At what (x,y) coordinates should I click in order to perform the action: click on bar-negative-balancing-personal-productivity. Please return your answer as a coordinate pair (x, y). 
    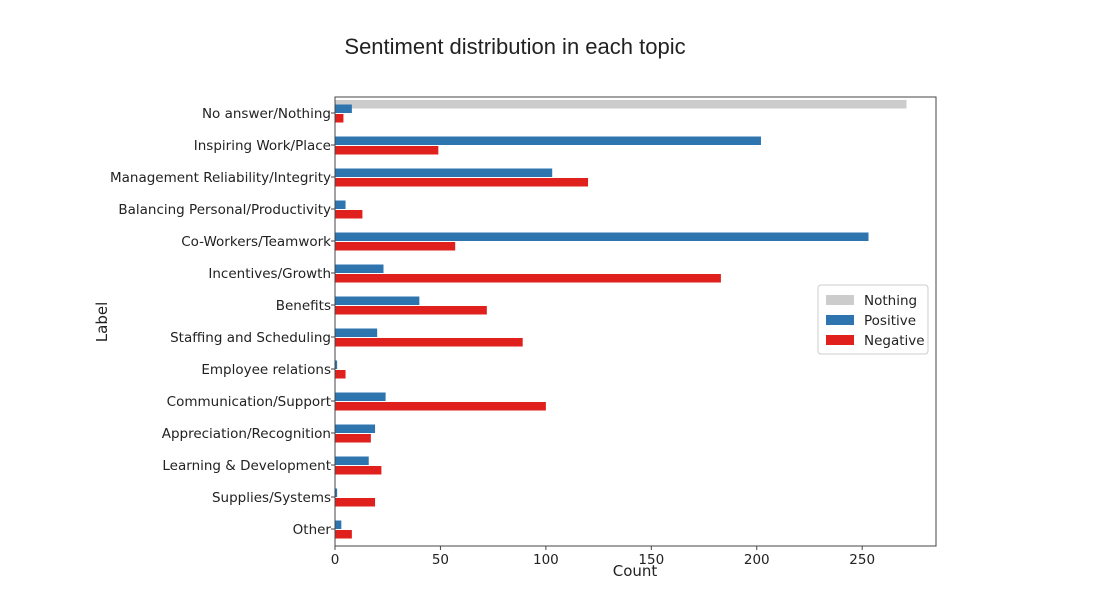
    Looking at the image, I should click on (349, 214).